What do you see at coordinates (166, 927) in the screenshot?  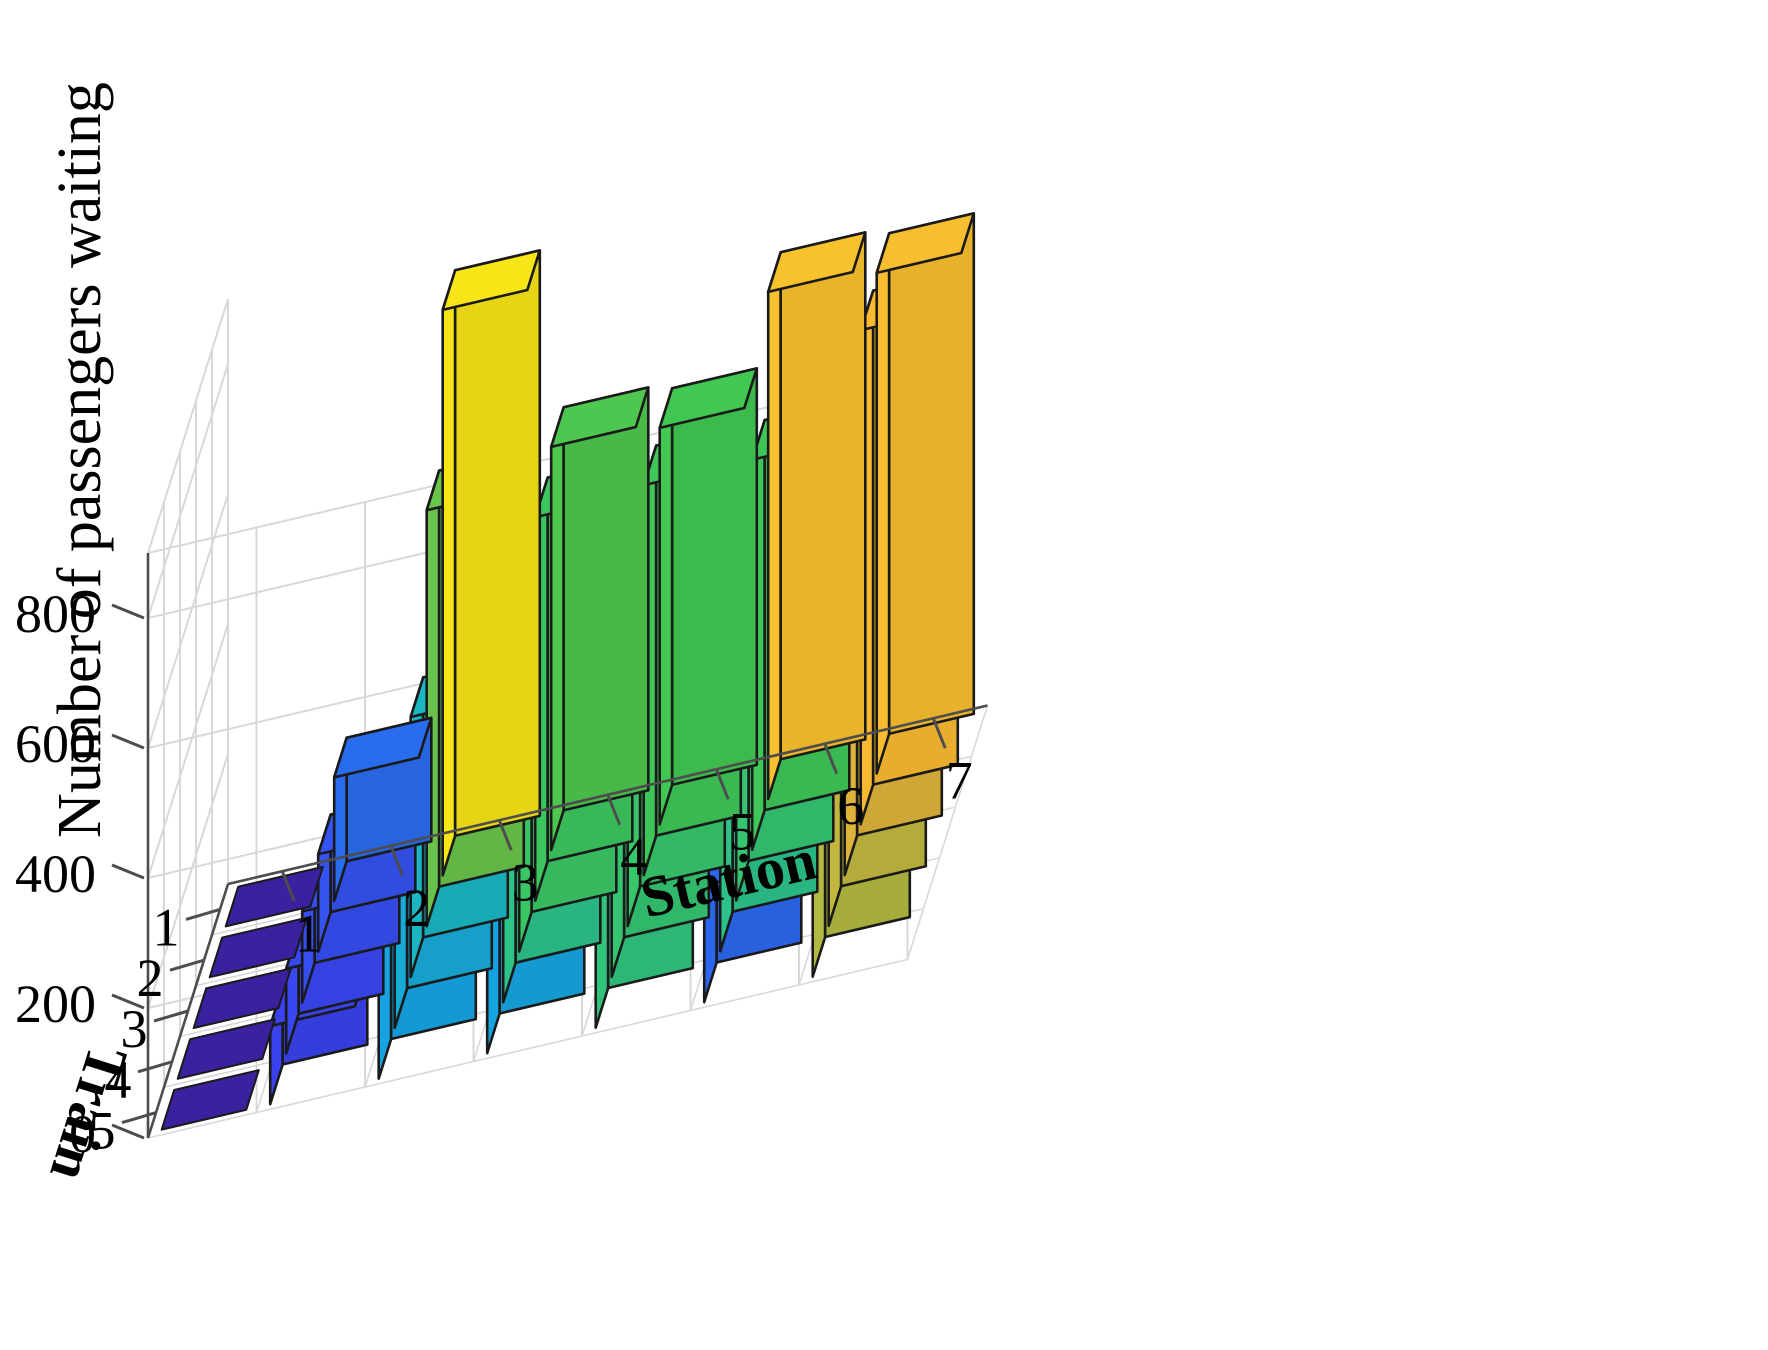 I see `train-tick-label-1: 1` at bounding box center [166, 927].